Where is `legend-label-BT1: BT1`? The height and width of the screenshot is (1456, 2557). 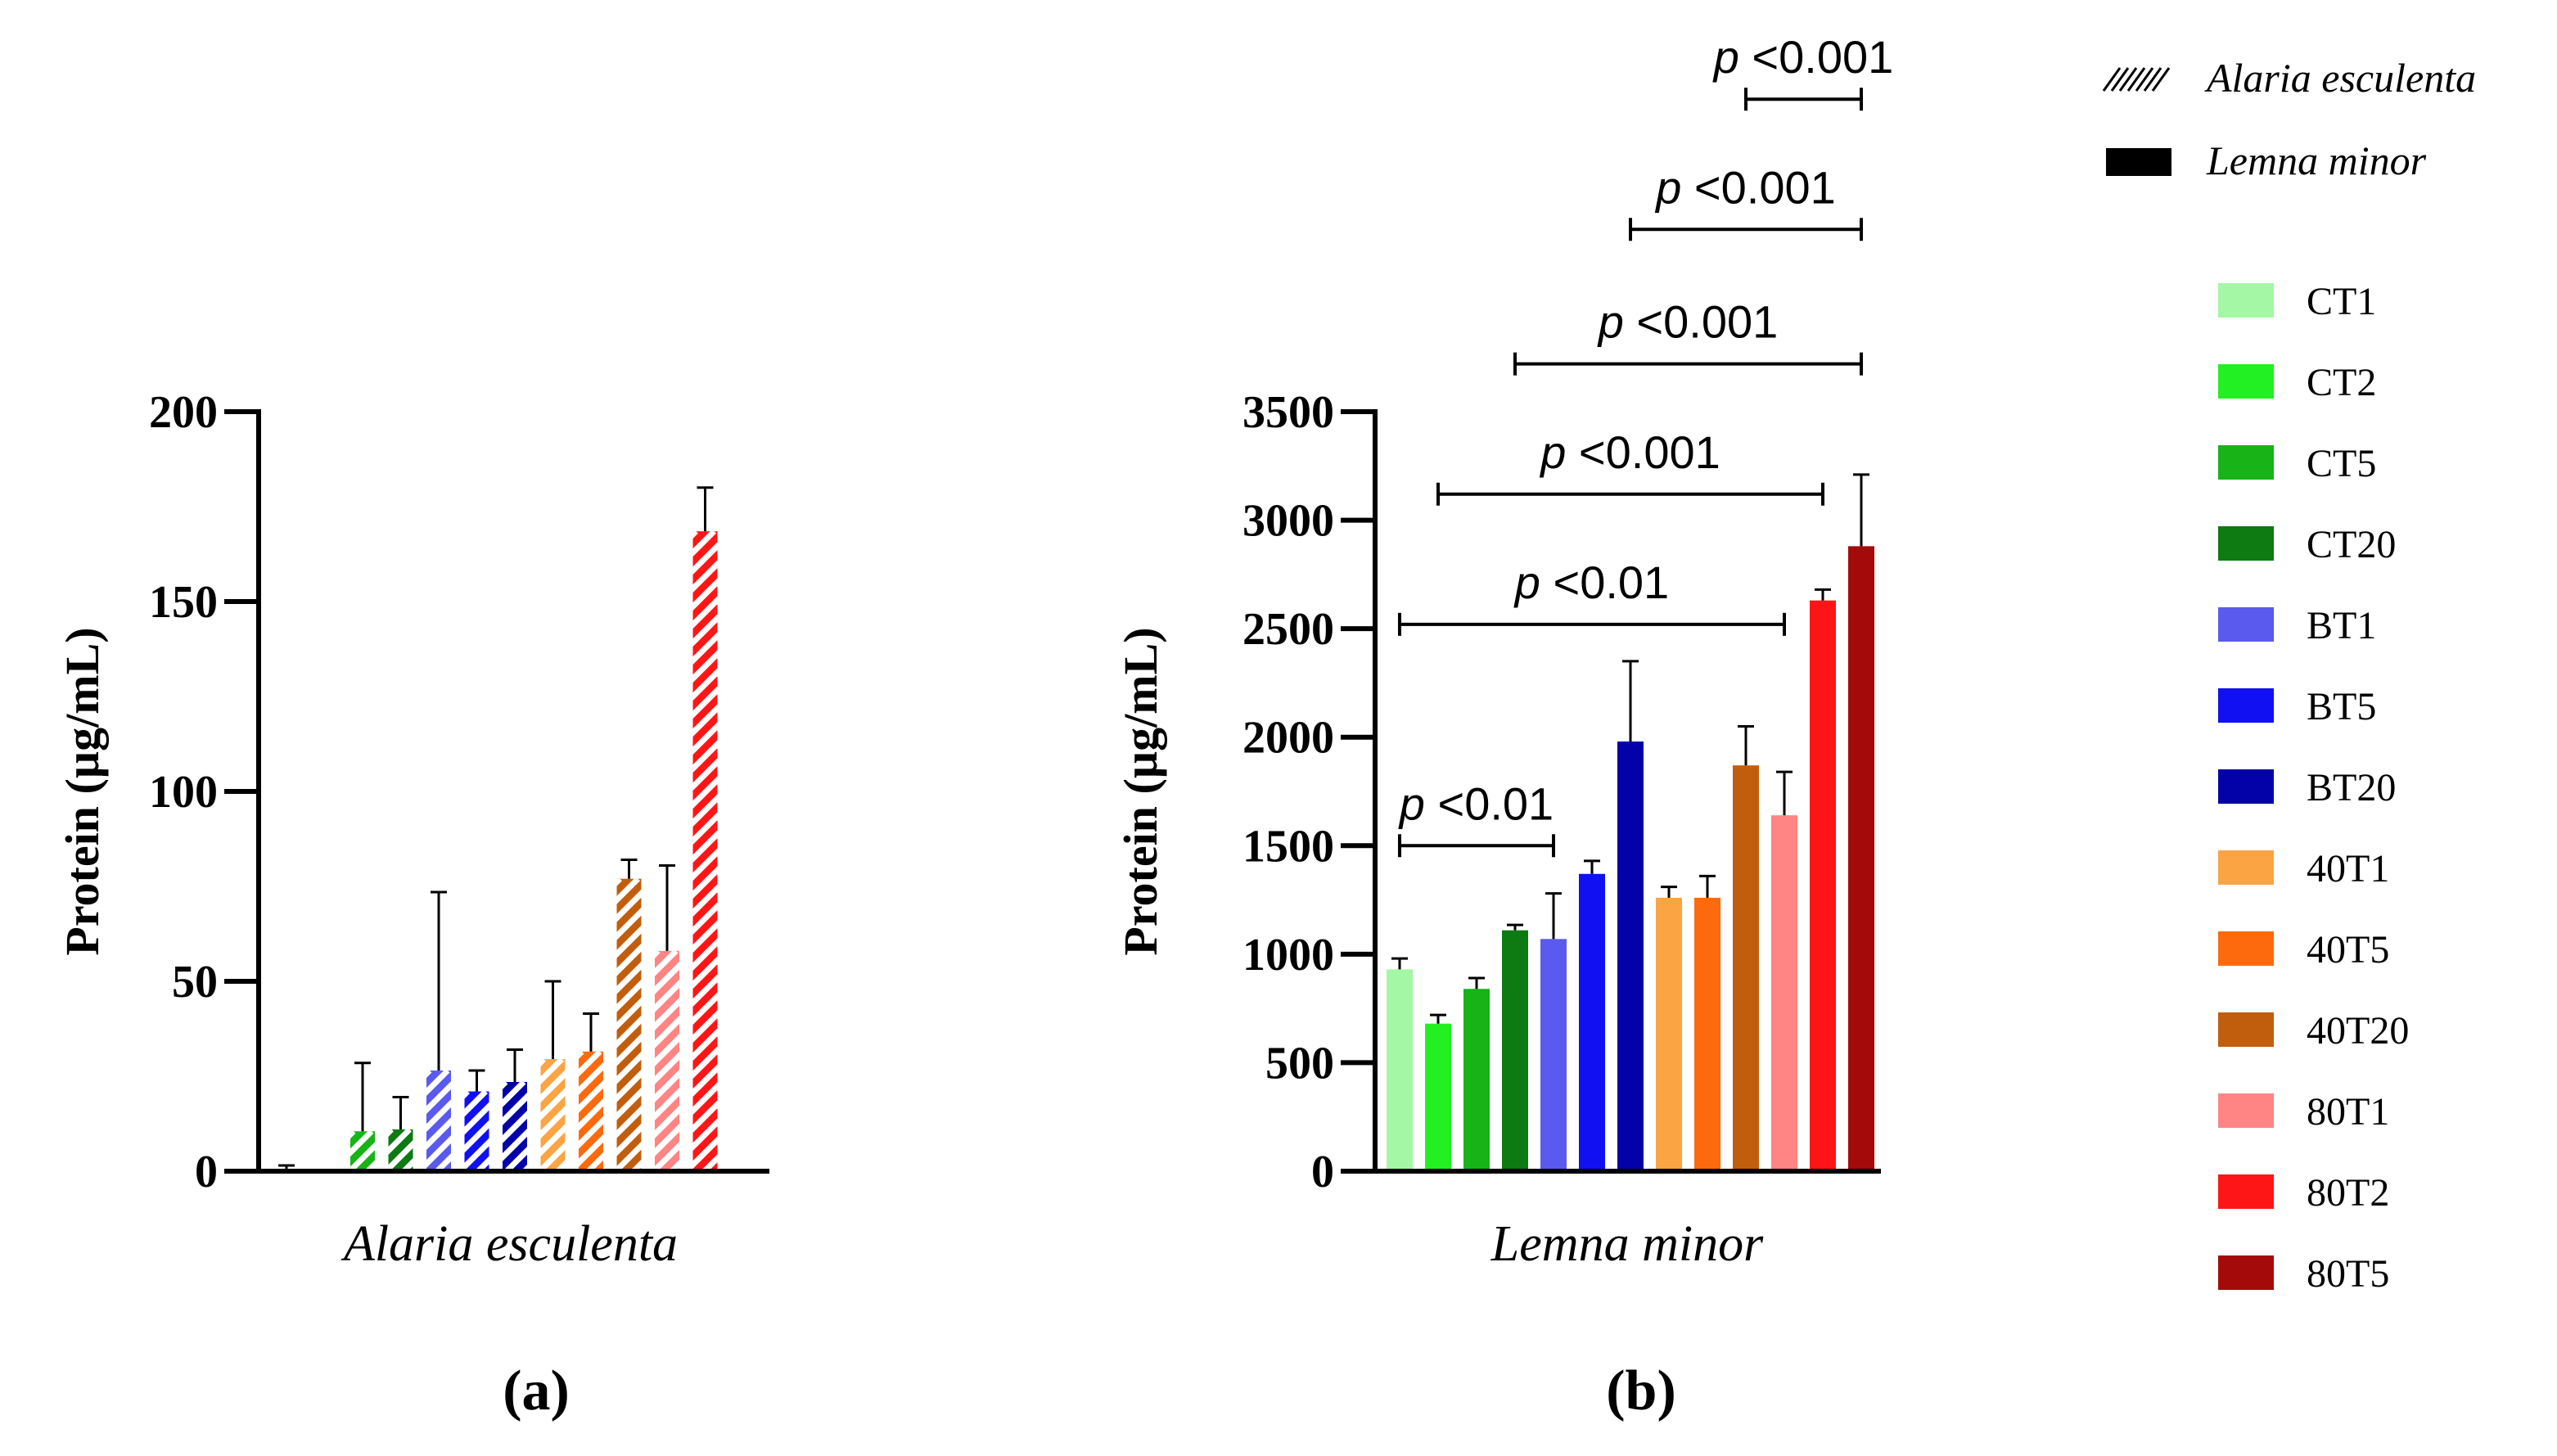 legend-label-BT1: BT1 is located at coordinates (2341, 625).